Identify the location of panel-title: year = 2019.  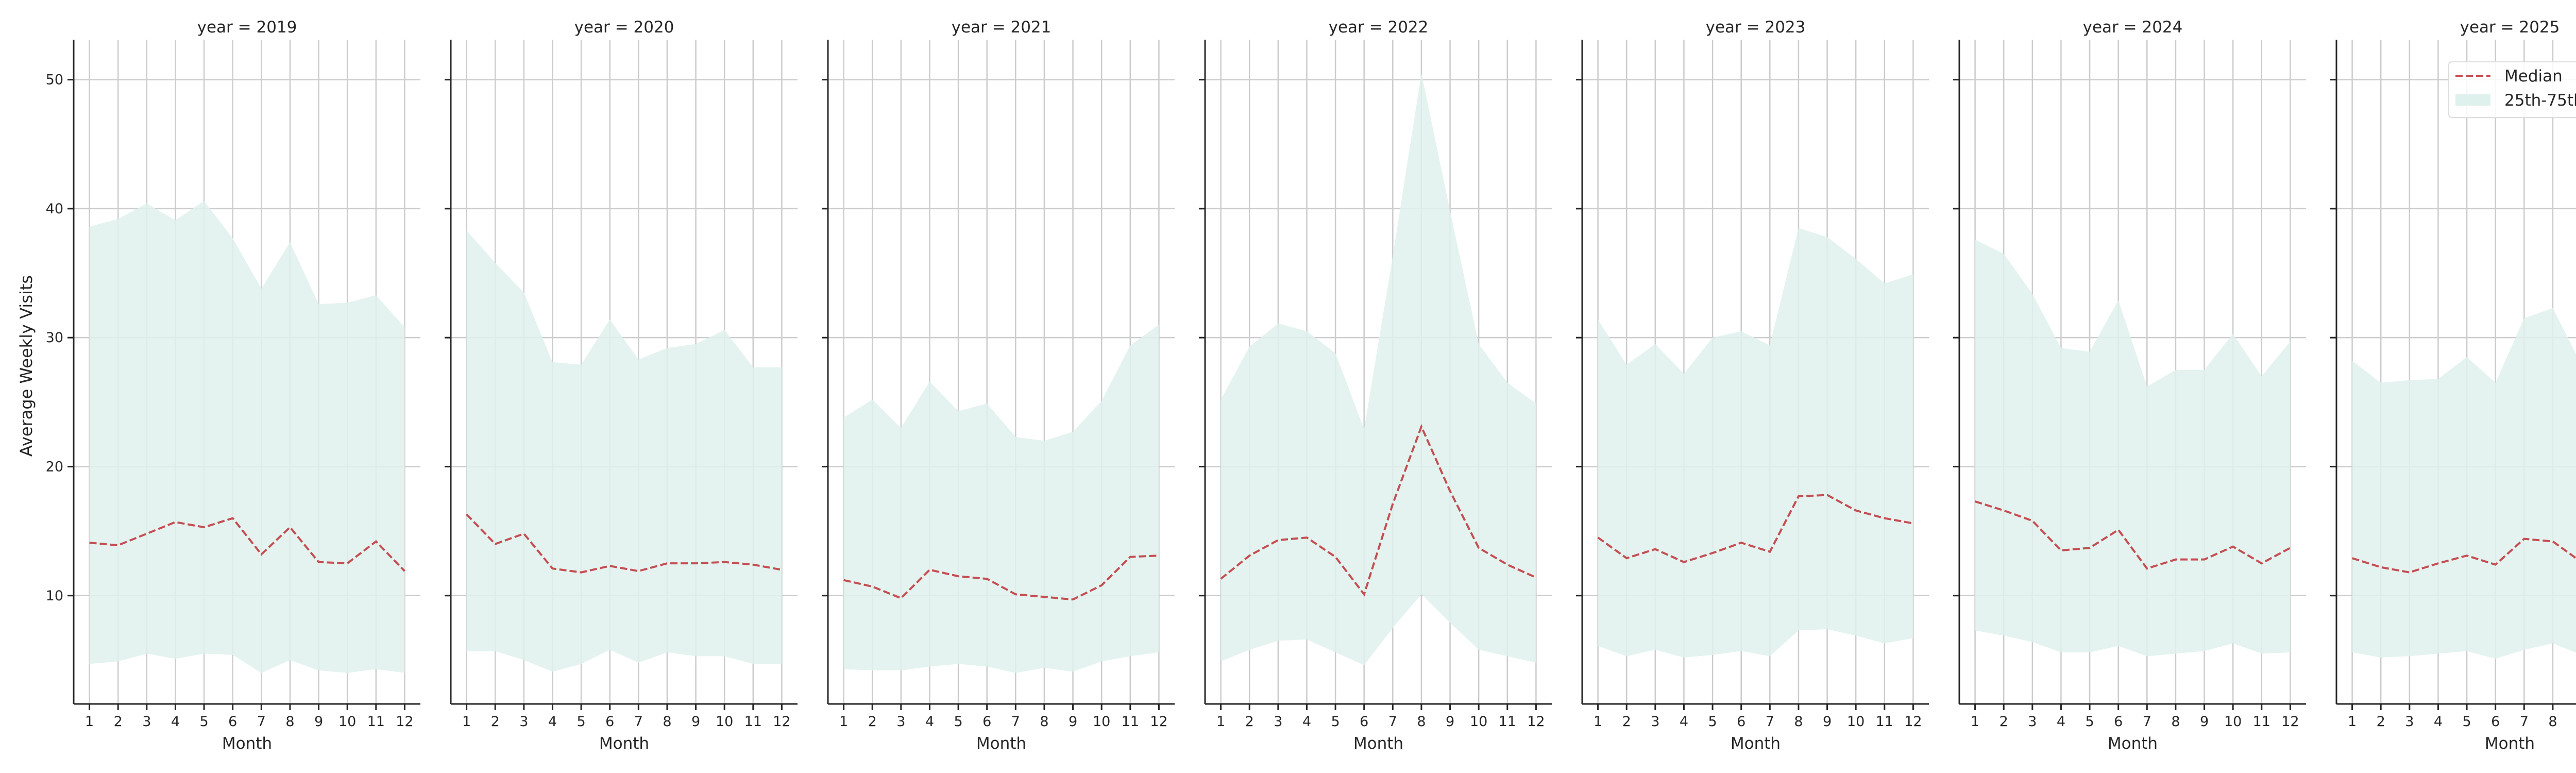
(247, 27).